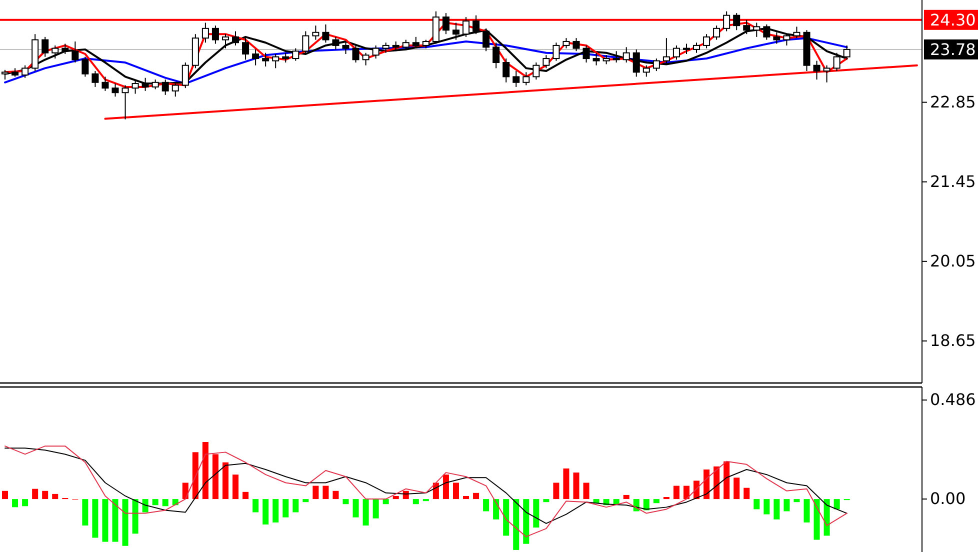 The width and height of the screenshot is (978, 557). What do you see at coordinates (948, 498) in the screenshot?
I see `y-tick-label: 0.00` at bounding box center [948, 498].